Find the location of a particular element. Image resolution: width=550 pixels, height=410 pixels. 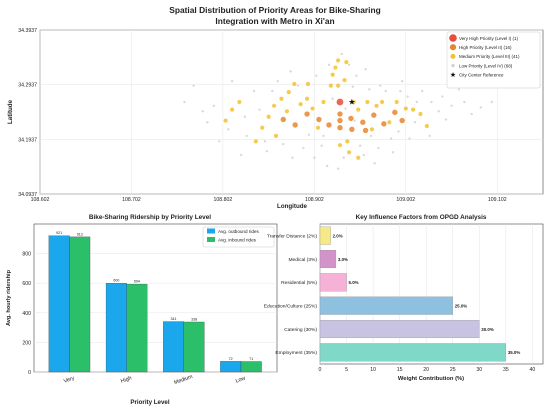

map-y-tick-label: 34.2937 is located at coordinates (27, 86).